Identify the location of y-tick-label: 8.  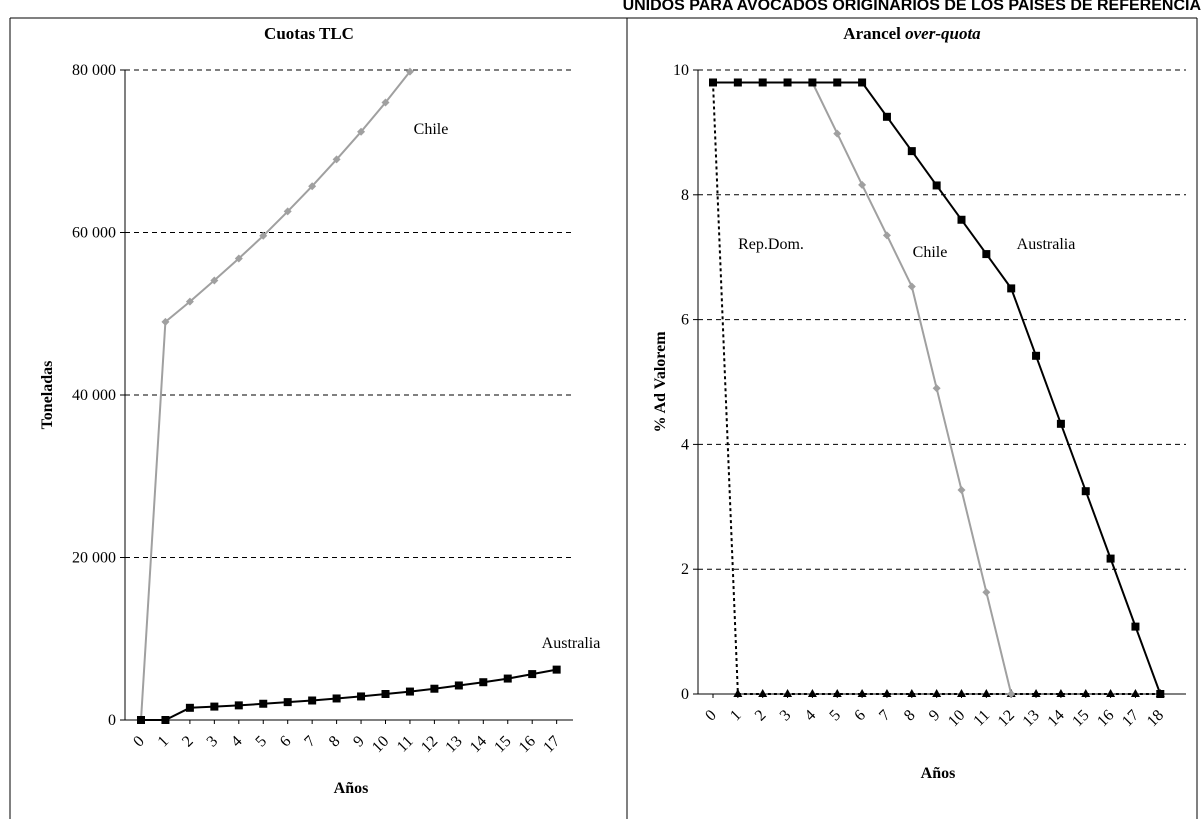
(685, 195).